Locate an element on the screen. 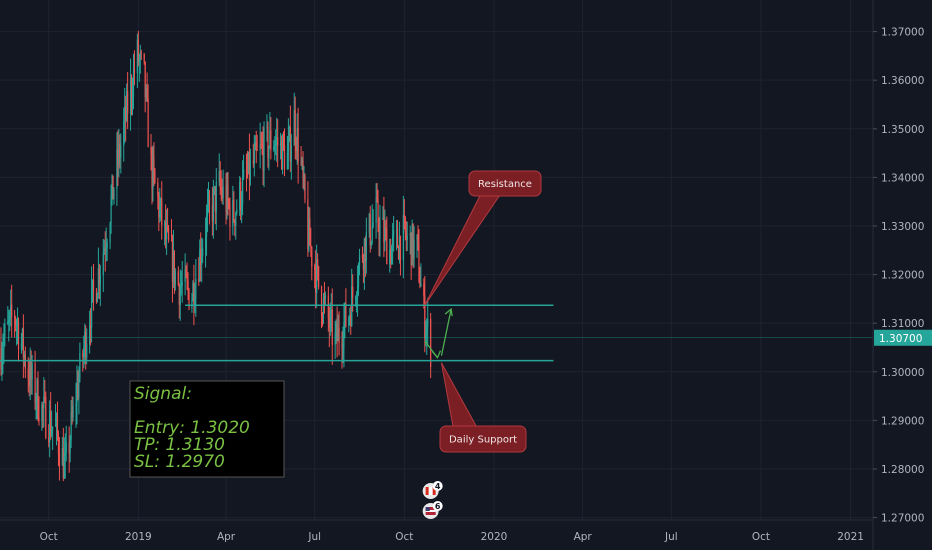  current-price-tag is located at coordinates (903, 337).